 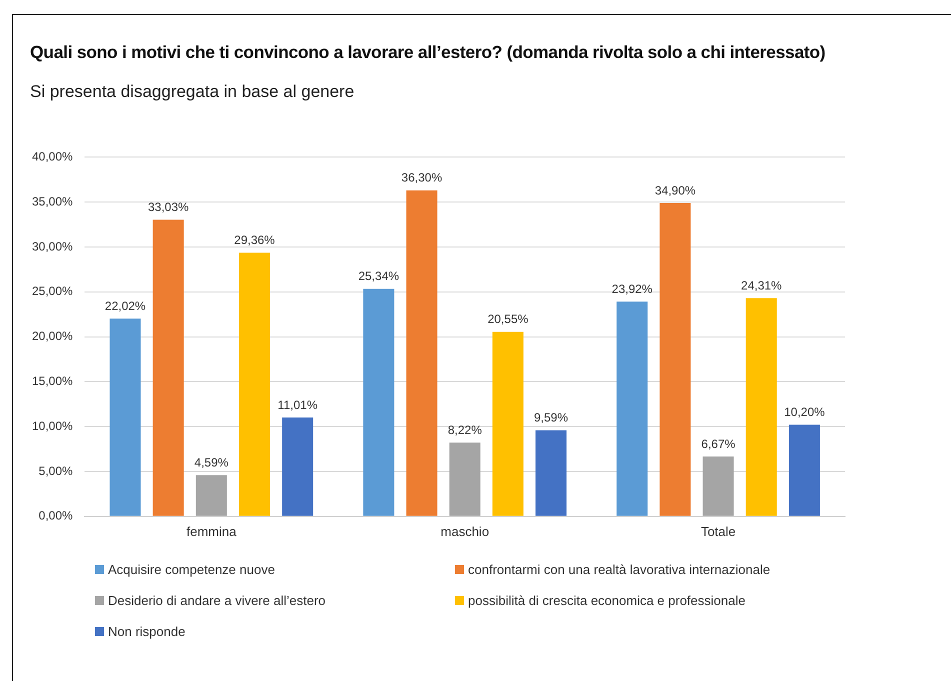 What do you see at coordinates (53, 336) in the screenshot?
I see `y-tick-label: 20,00%` at bounding box center [53, 336].